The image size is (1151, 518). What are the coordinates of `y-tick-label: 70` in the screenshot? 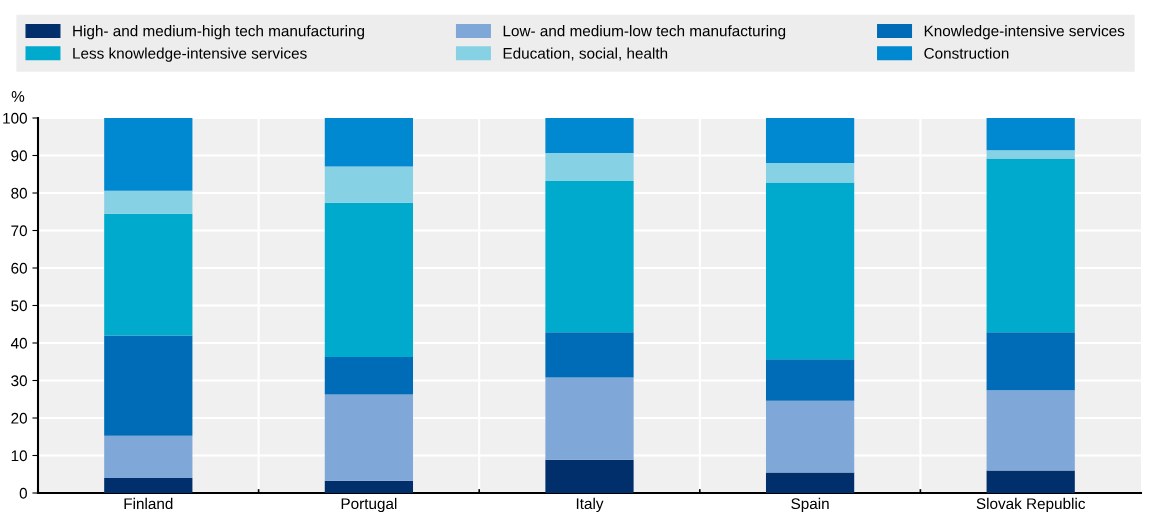 It's located at (19, 231).